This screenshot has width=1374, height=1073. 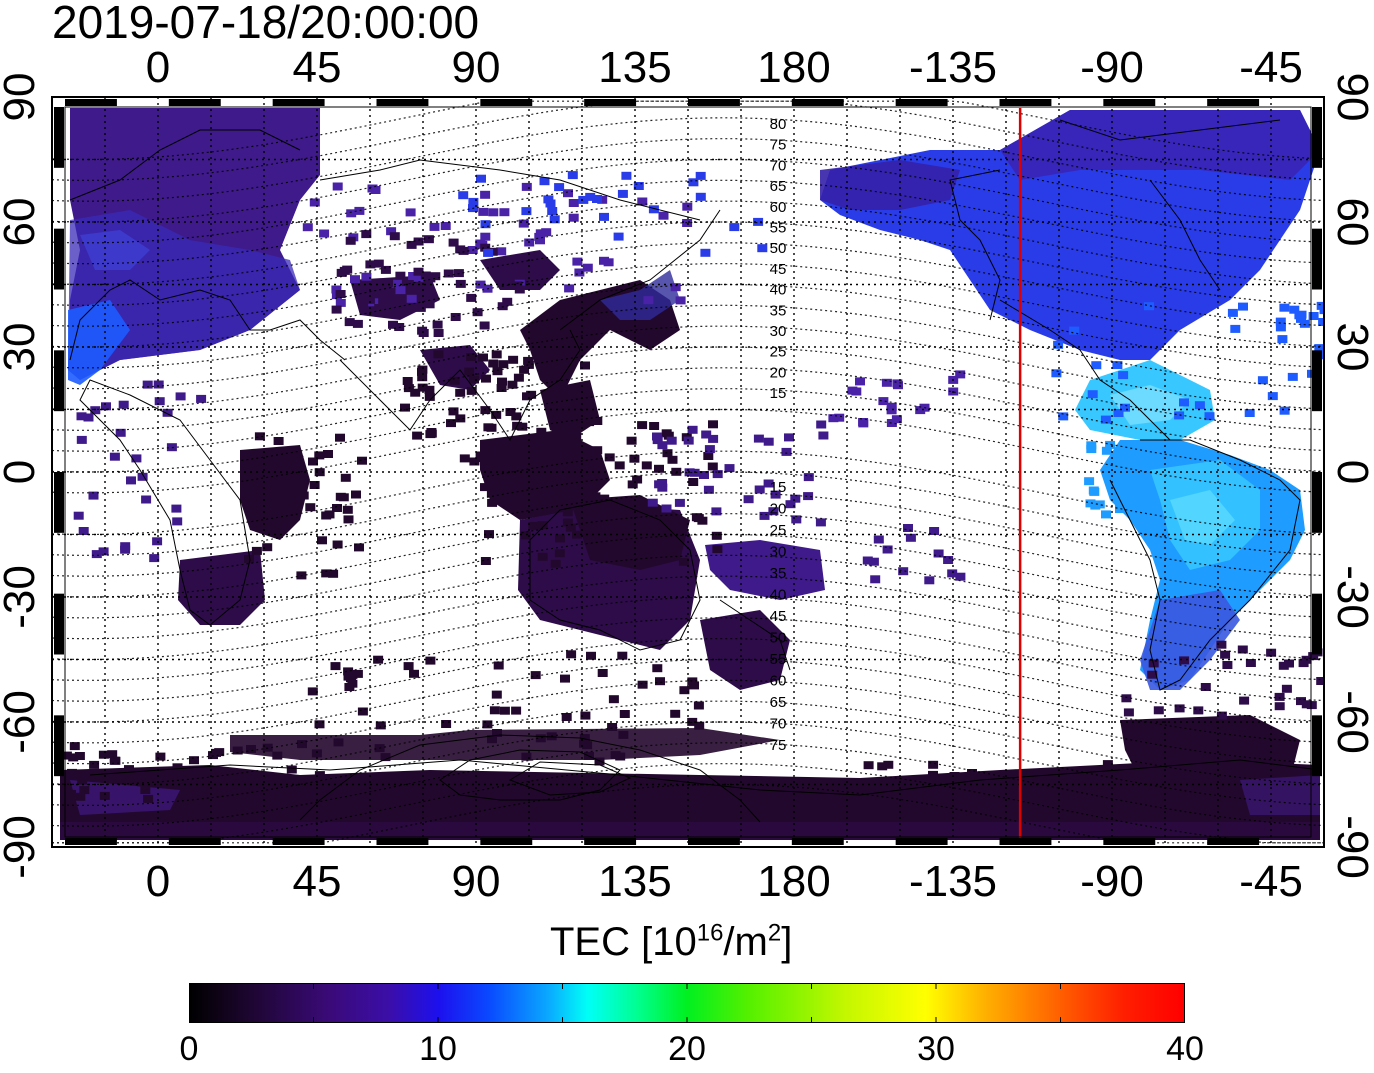 What do you see at coordinates (778, 186) in the screenshot?
I see `magnetic-latitude-label: 65` at bounding box center [778, 186].